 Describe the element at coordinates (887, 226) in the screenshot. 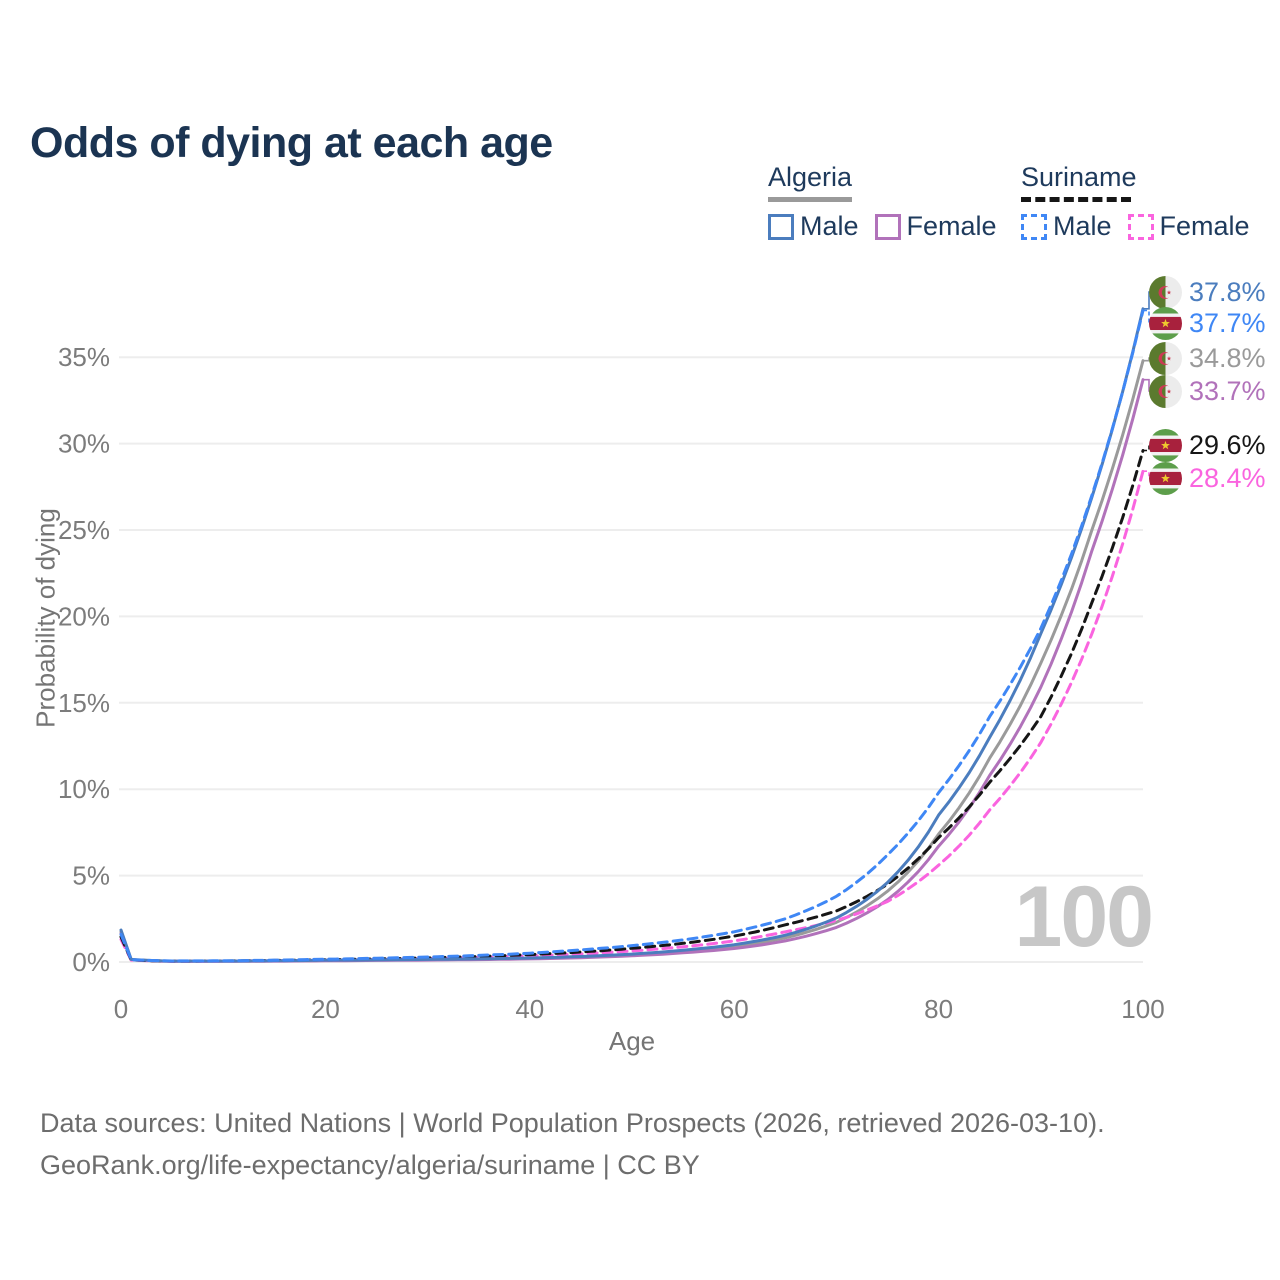

I see `legend-swatch-algeria-female` at that location.